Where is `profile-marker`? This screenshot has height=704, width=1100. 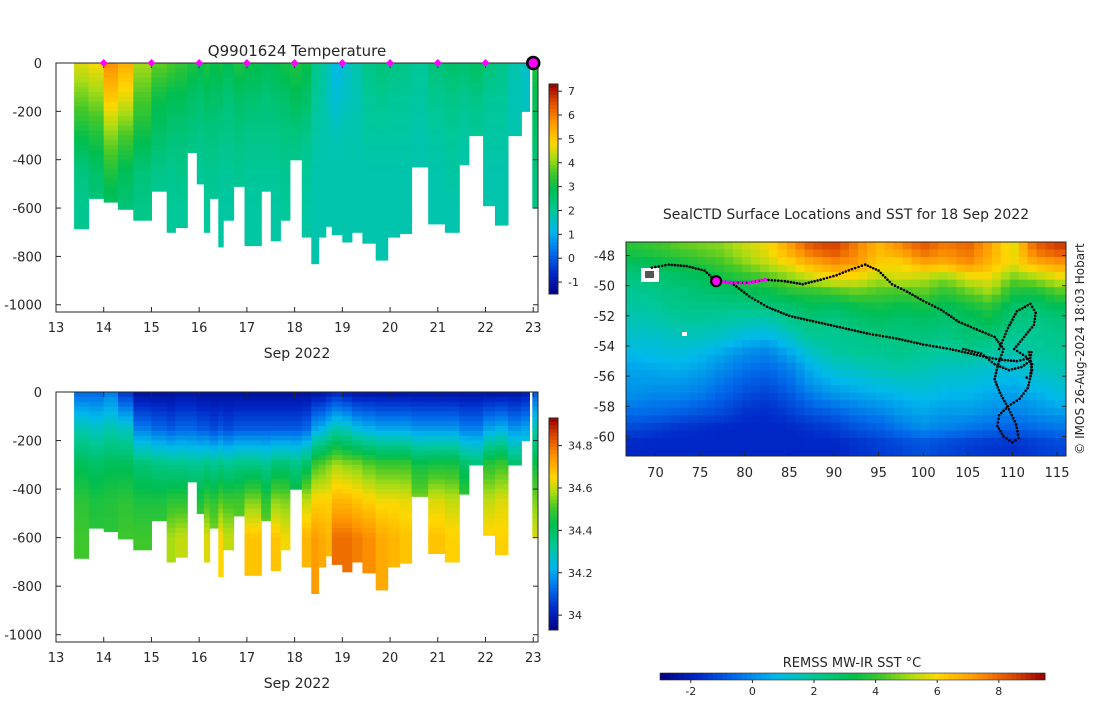
profile-marker is located at coordinates (437, 63).